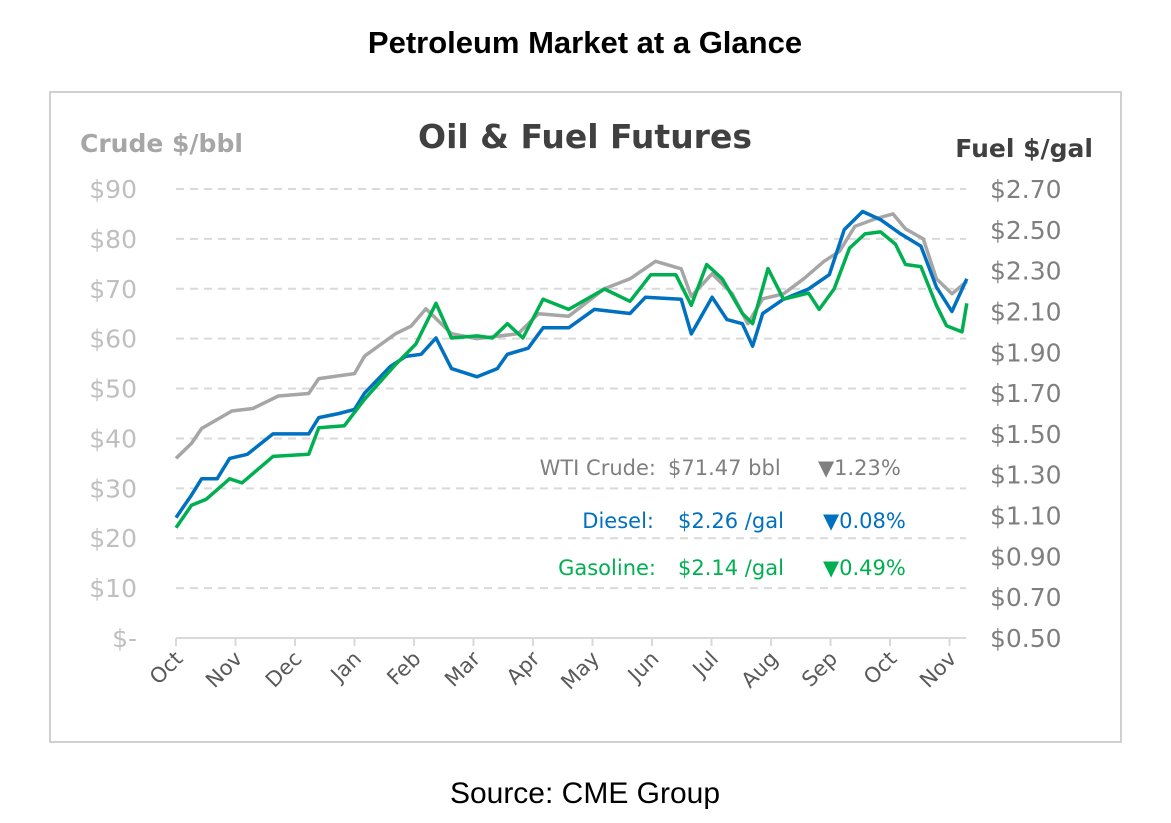 This screenshot has width=1171, height=823. Describe the element at coordinates (1026, 516) in the screenshot. I see `y-tick-label-right: $1.10` at that location.